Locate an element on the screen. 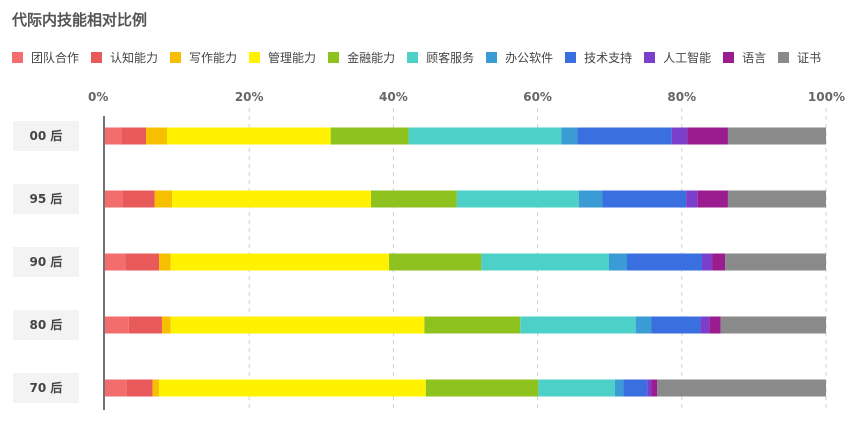 The height and width of the screenshot is (428, 853). legend-item: 人工智能 is located at coordinates (677, 57).